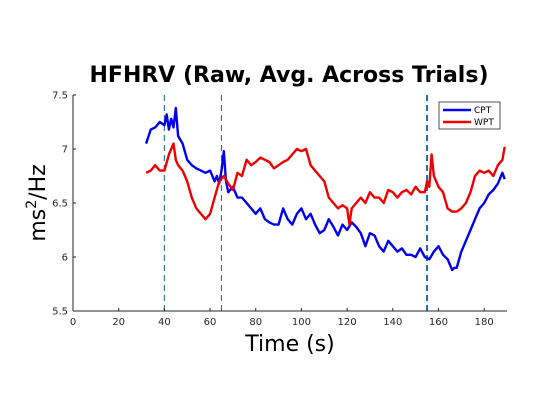 This screenshot has height=420, width=560. Describe the element at coordinates (484, 123) in the screenshot. I see `legend-label-wpt: WPT` at that location.